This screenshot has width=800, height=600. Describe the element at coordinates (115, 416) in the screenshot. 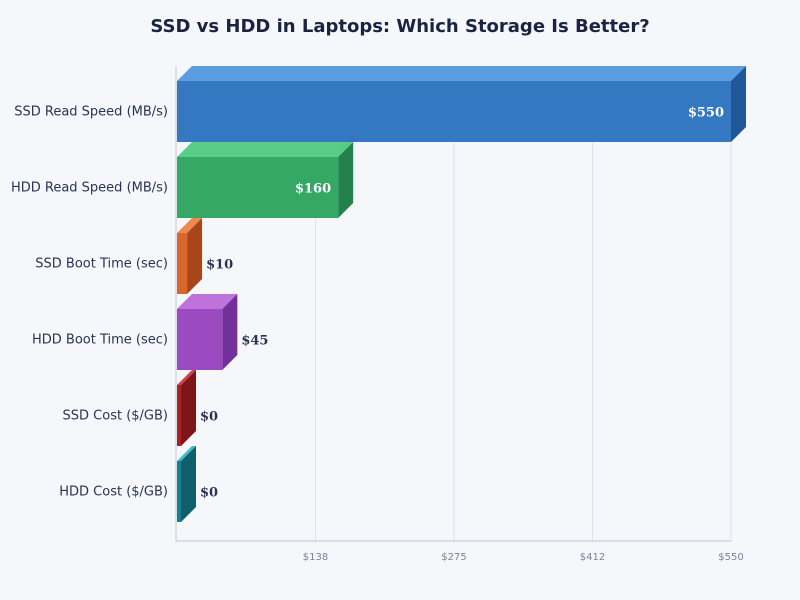

I see `category-label: SSD Cost ($/GB)` at that location.